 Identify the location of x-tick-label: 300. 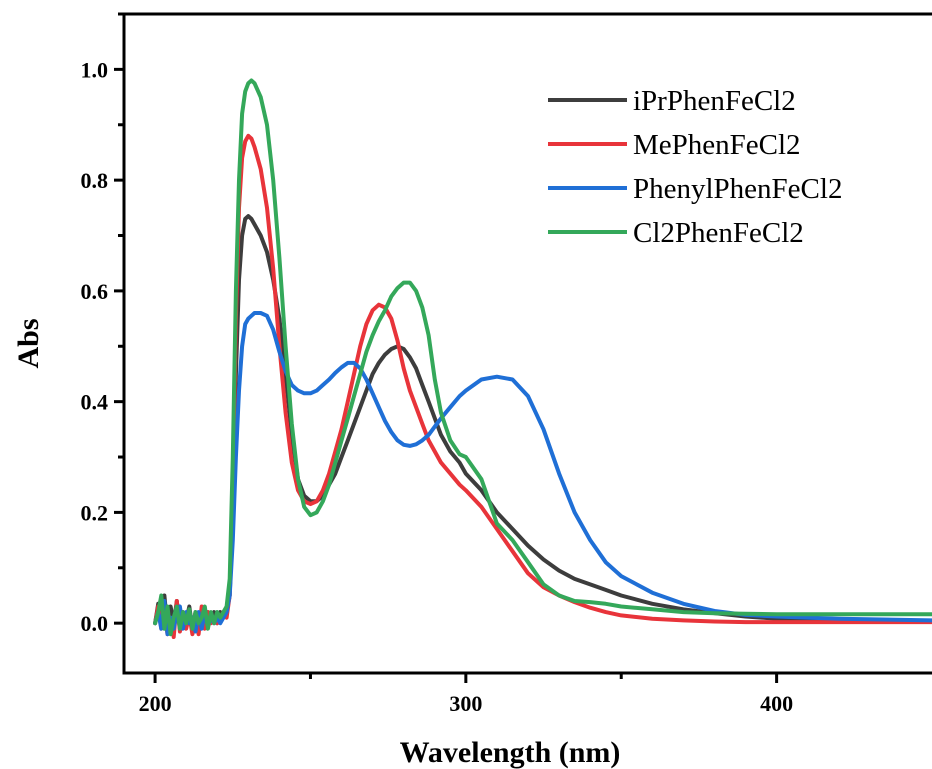
(465, 703).